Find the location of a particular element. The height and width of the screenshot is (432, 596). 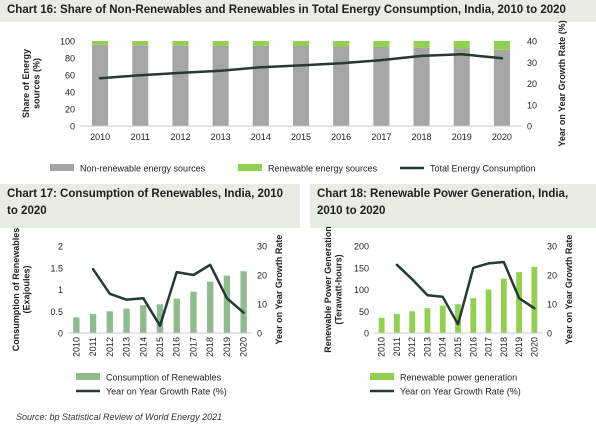

bar-non-renewable-energy-sources-2013 is located at coordinates (220, 86).